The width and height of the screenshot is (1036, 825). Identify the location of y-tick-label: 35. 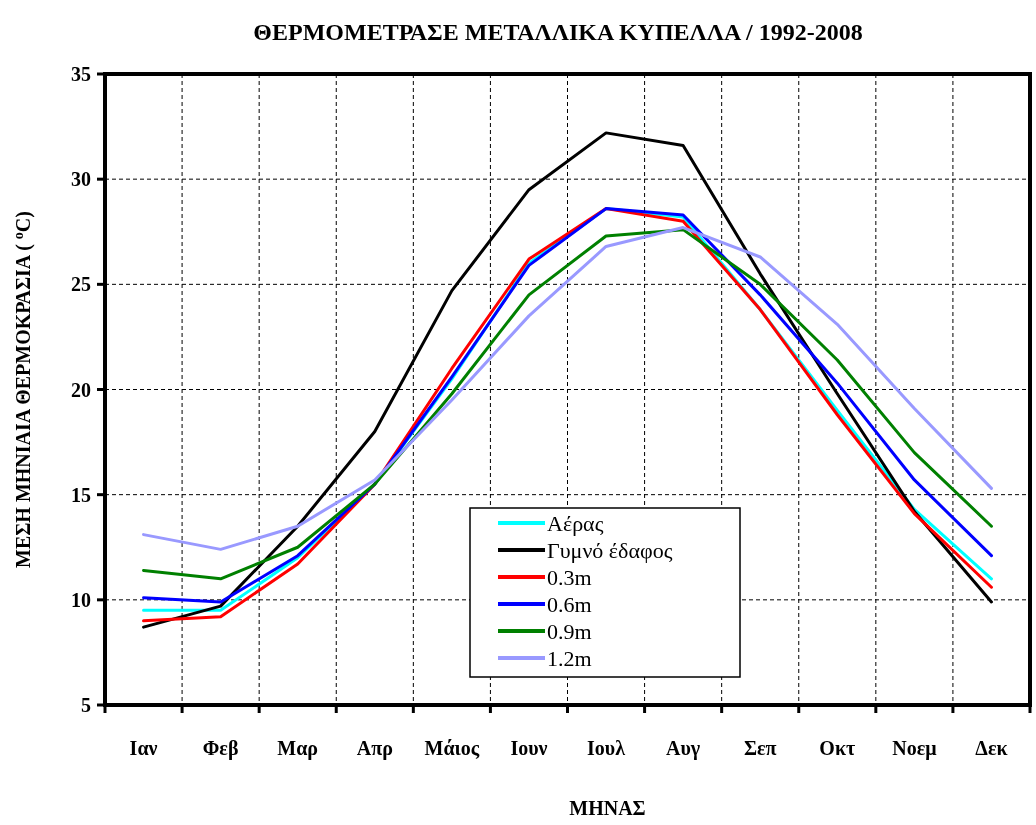
(81, 74).